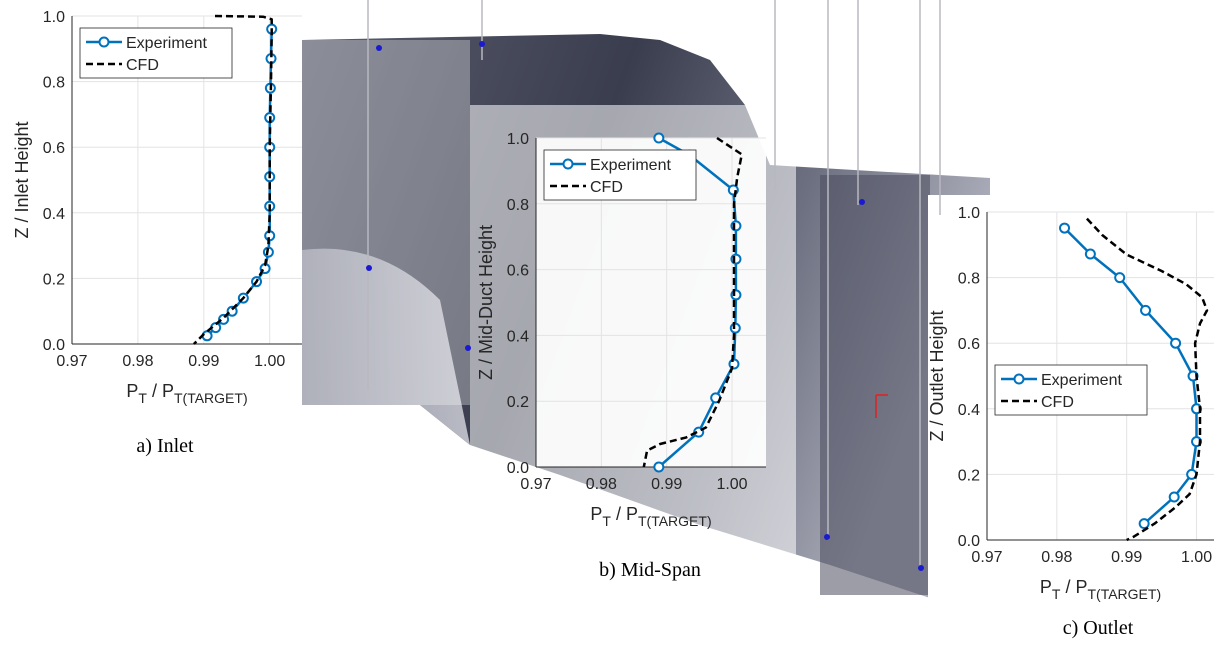  Describe the element at coordinates (386, 346) in the screenshot. I see `duct-lower` at that location.